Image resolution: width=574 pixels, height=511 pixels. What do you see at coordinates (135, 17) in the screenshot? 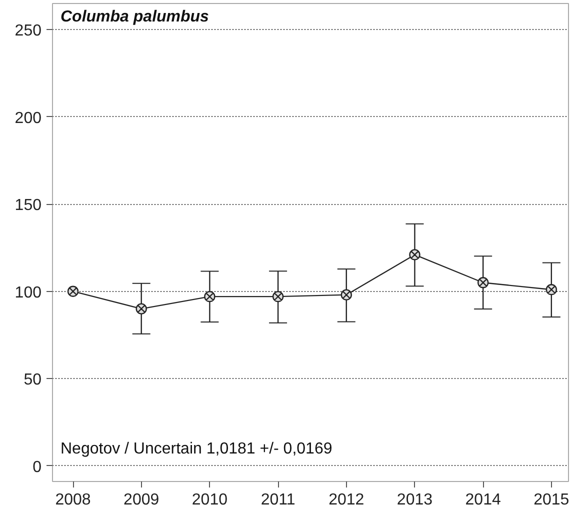
I see `chart-title: Columba palumbus` at bounding box center [135, 17].